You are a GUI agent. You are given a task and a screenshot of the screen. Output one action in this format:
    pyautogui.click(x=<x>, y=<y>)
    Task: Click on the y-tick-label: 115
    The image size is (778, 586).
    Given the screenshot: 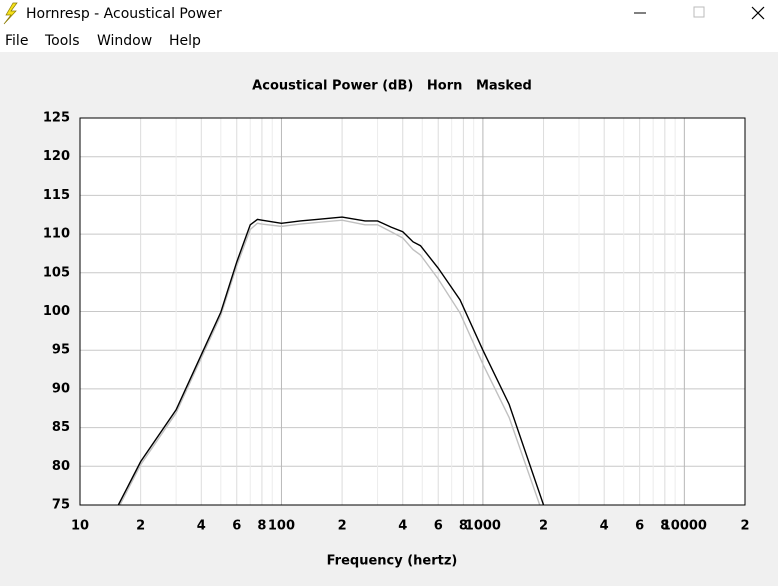 What is the action you would take?
    pyautogui.click(x=56, y=195)
    